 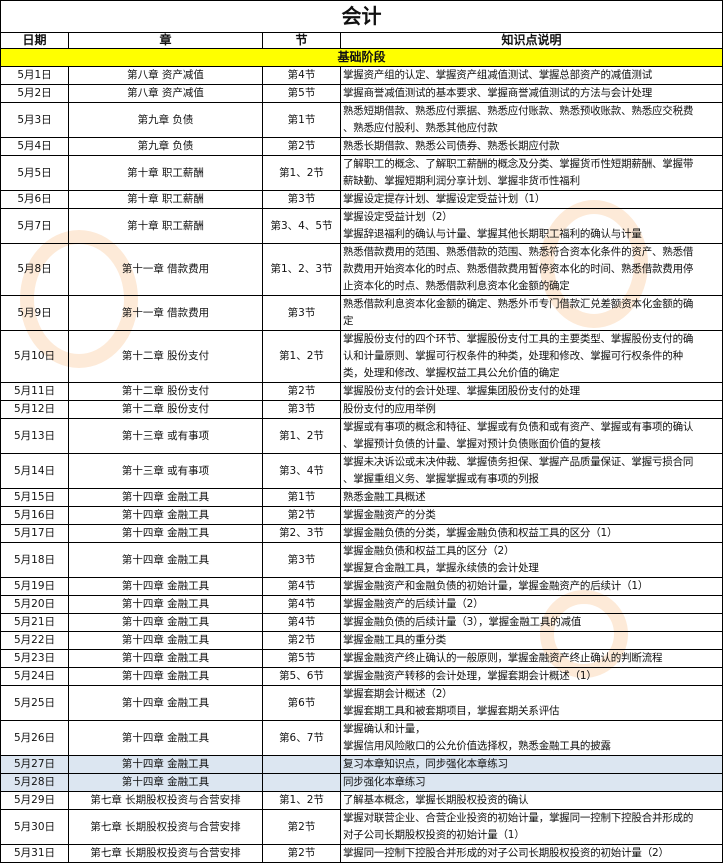 What do you see at coordinates (34, 226) in the screenshot?
I see `date-cell: 5月7日` at bounding box center [34, 226].